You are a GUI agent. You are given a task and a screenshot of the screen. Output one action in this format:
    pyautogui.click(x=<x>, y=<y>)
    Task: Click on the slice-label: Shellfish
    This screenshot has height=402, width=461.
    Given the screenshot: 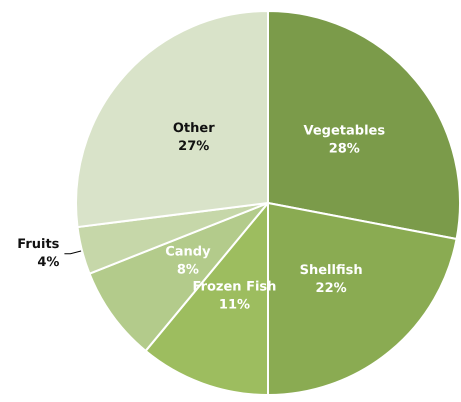 What is the action you would take?
    pyautogui.click(x=331, y=270)
    